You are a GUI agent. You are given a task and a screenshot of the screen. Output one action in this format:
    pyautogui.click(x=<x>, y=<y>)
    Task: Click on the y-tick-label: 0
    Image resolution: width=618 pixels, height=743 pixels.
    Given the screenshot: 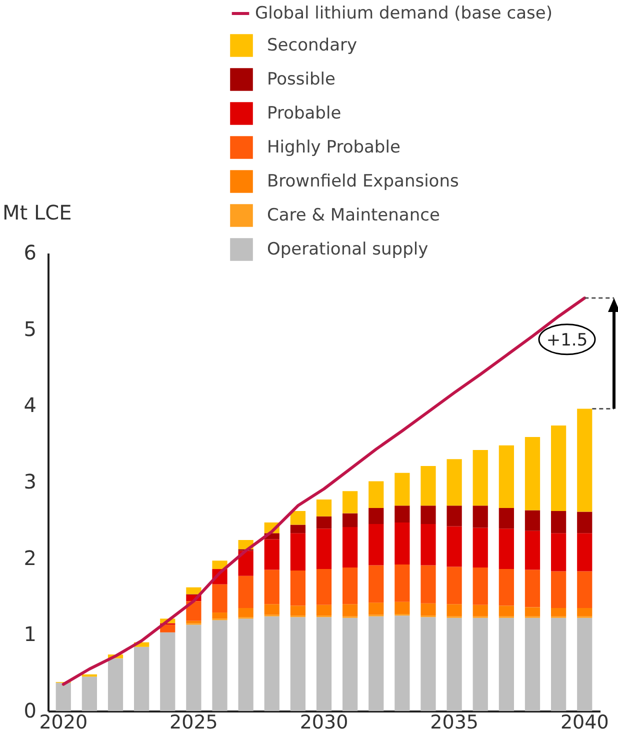 What is the action you would take?
    pyautogui.click(x=30, y=710)
    